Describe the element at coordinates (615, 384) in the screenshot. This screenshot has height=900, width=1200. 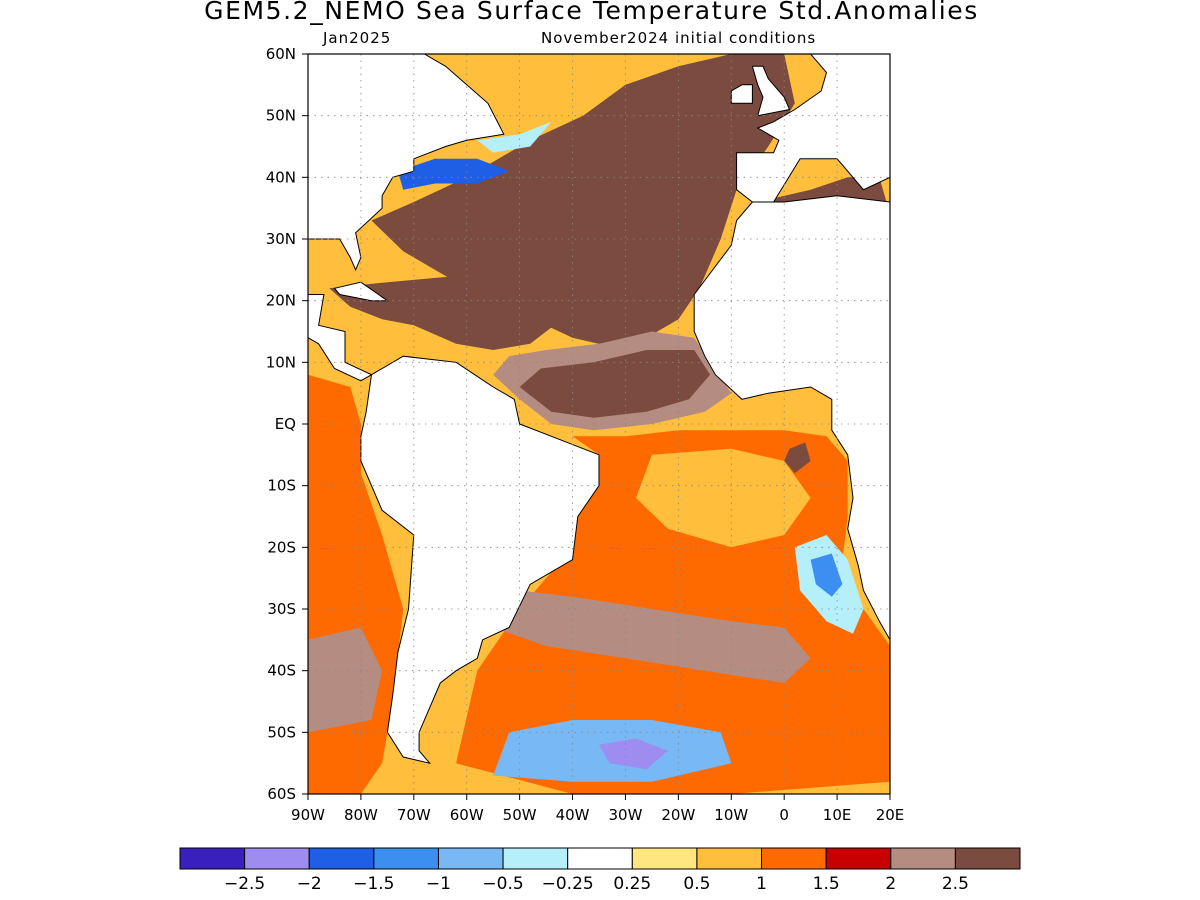
I see `anomaly-region-tropical-atlantic-core` at that location.